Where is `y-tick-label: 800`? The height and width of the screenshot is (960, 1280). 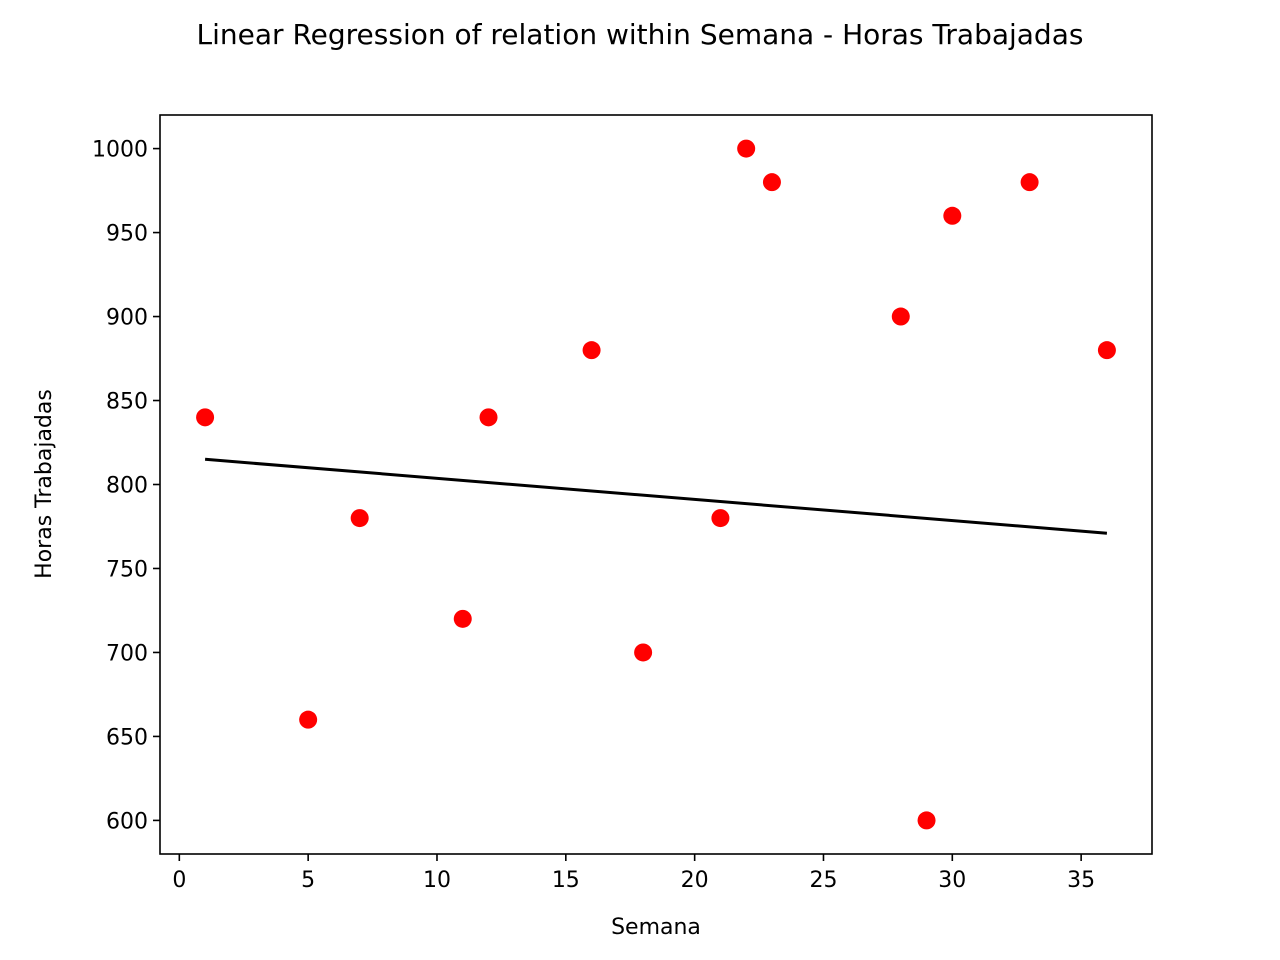 y-tick-label: 800 is located at coordinates (127, 486).